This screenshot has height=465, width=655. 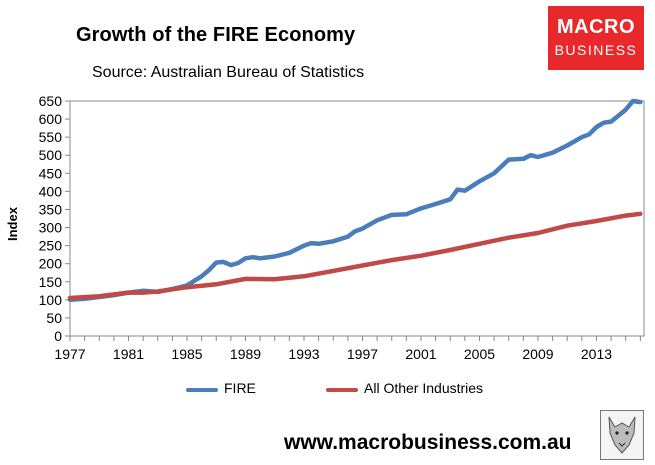 I want to click on x-tick-label: 1997, so click(x=362, y=354).